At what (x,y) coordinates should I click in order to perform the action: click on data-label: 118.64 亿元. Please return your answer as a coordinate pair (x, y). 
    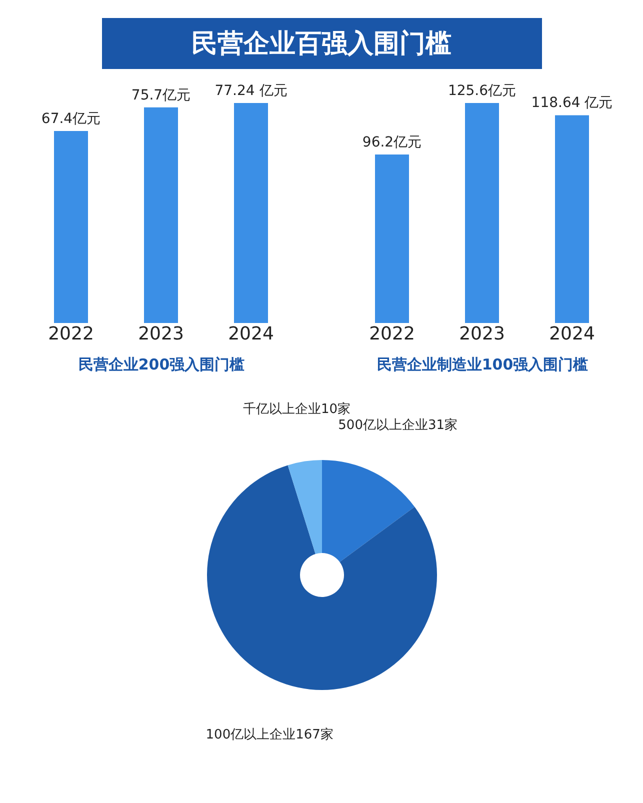
    Looking at the image, I should click on (572, 103).